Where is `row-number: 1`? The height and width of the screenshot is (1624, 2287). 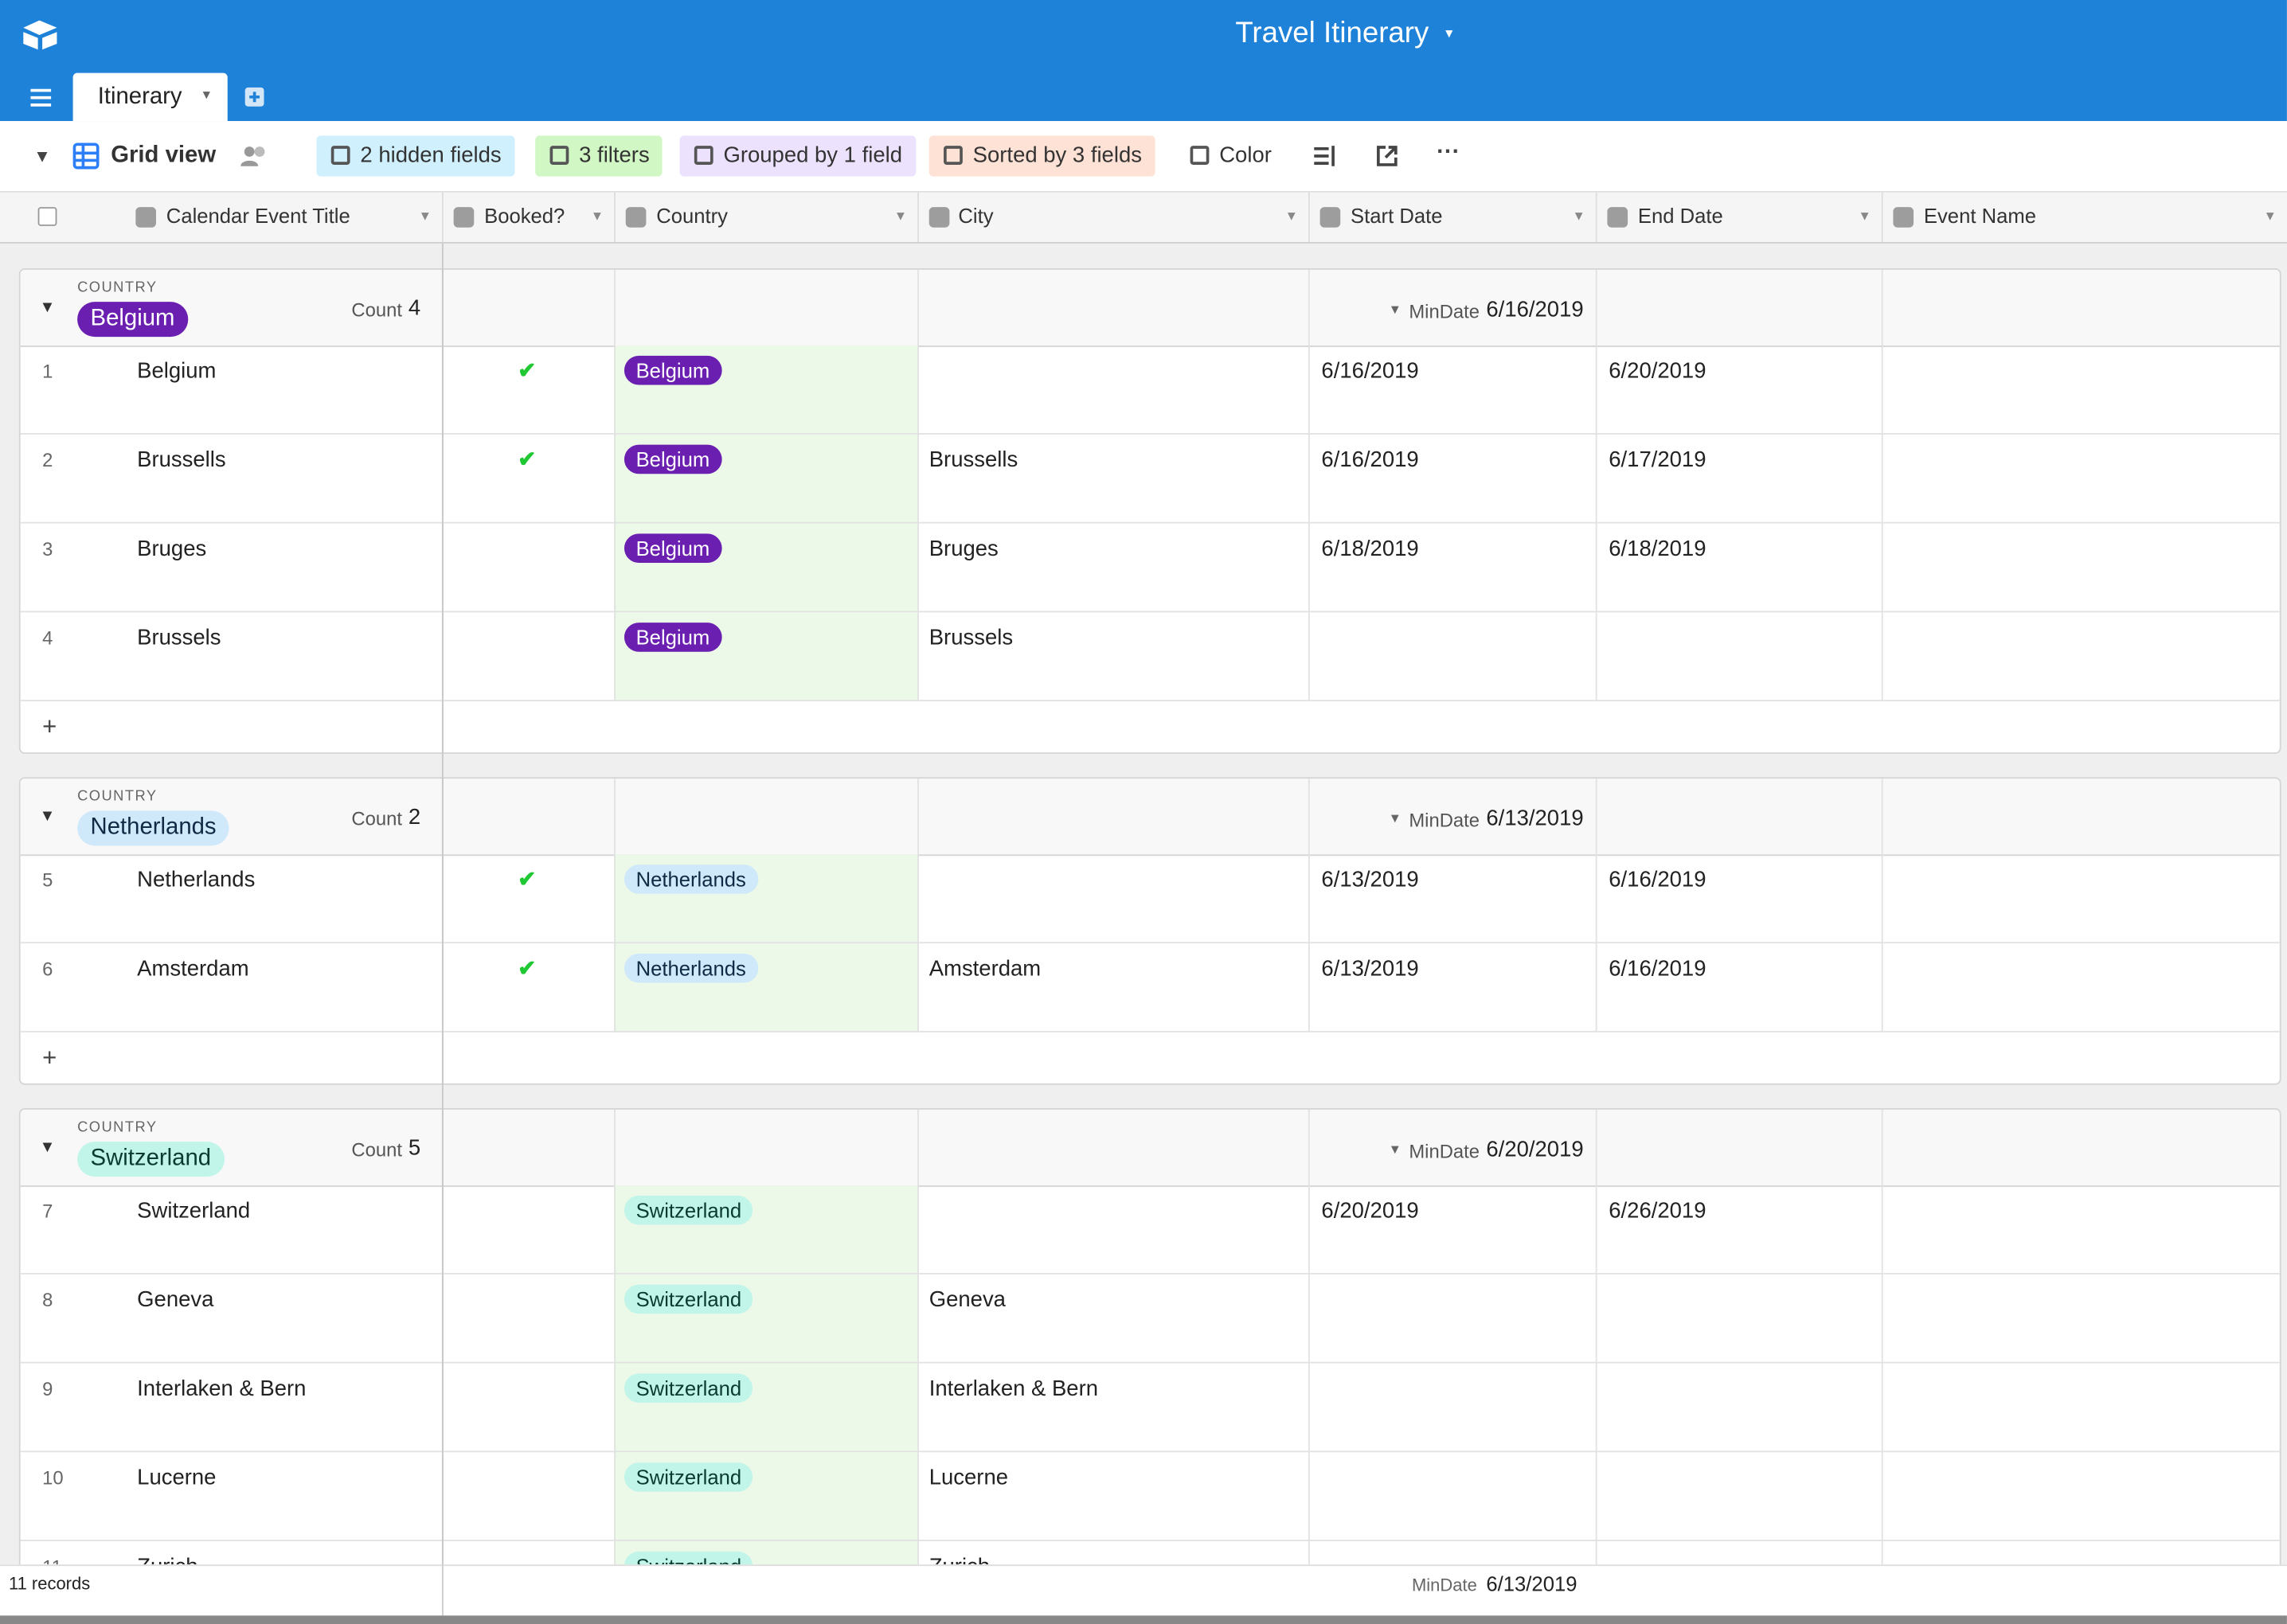
row-number: 1 is located at coordinates (47, 371).